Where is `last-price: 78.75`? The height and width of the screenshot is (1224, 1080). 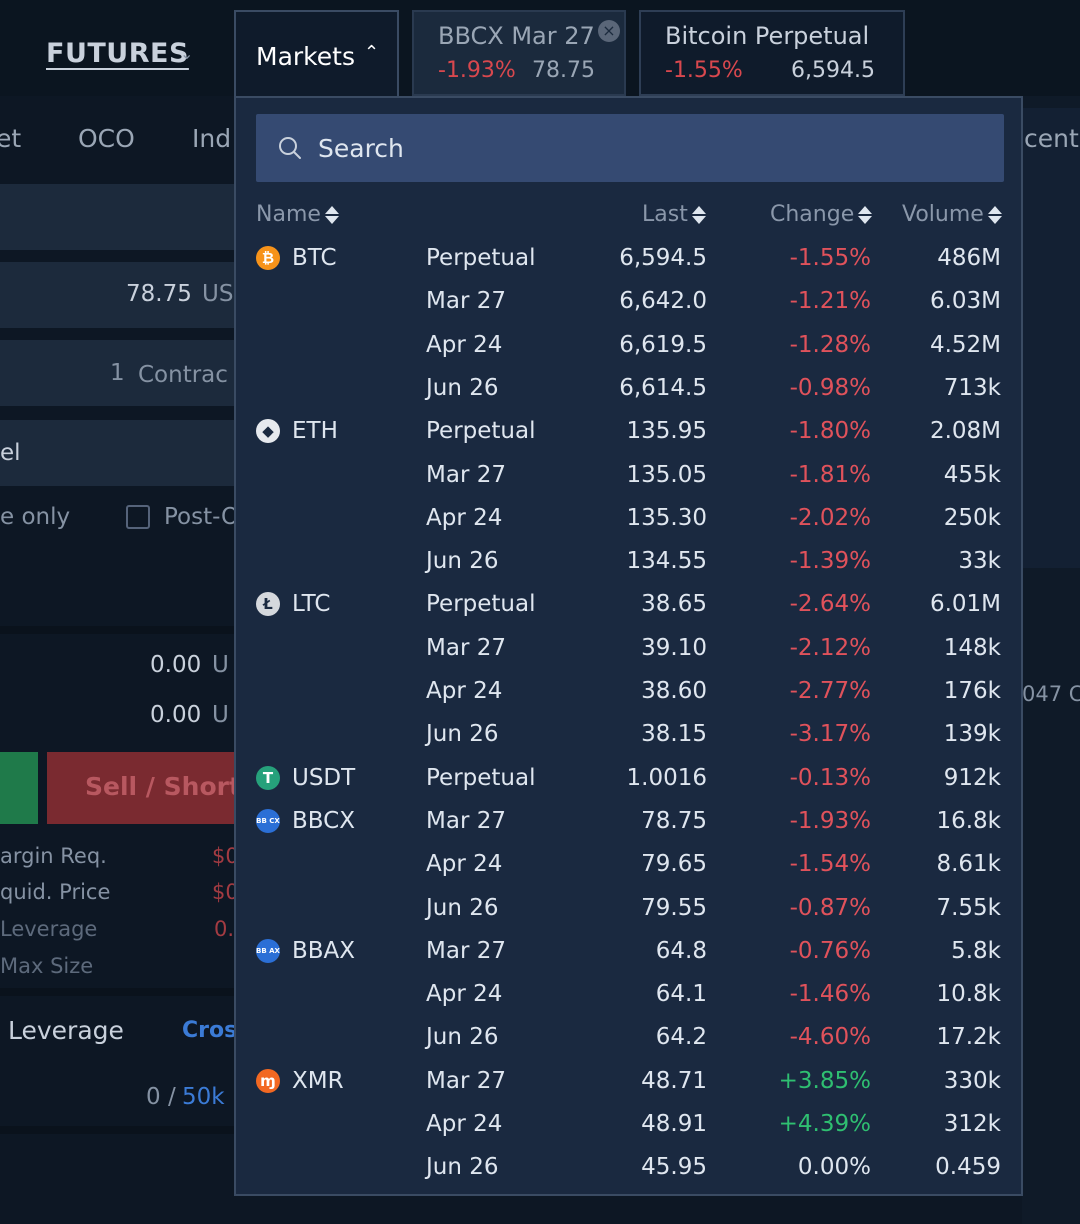 last-price: 78.75 is located at coordinates (674, 820).